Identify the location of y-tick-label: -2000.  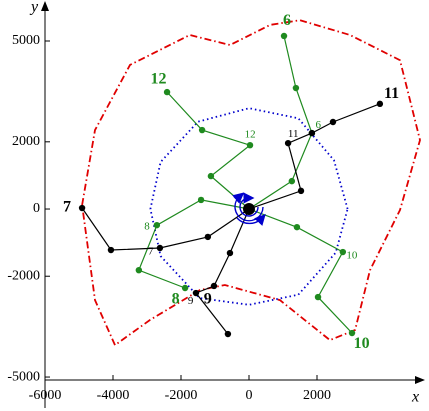
(23, 275).